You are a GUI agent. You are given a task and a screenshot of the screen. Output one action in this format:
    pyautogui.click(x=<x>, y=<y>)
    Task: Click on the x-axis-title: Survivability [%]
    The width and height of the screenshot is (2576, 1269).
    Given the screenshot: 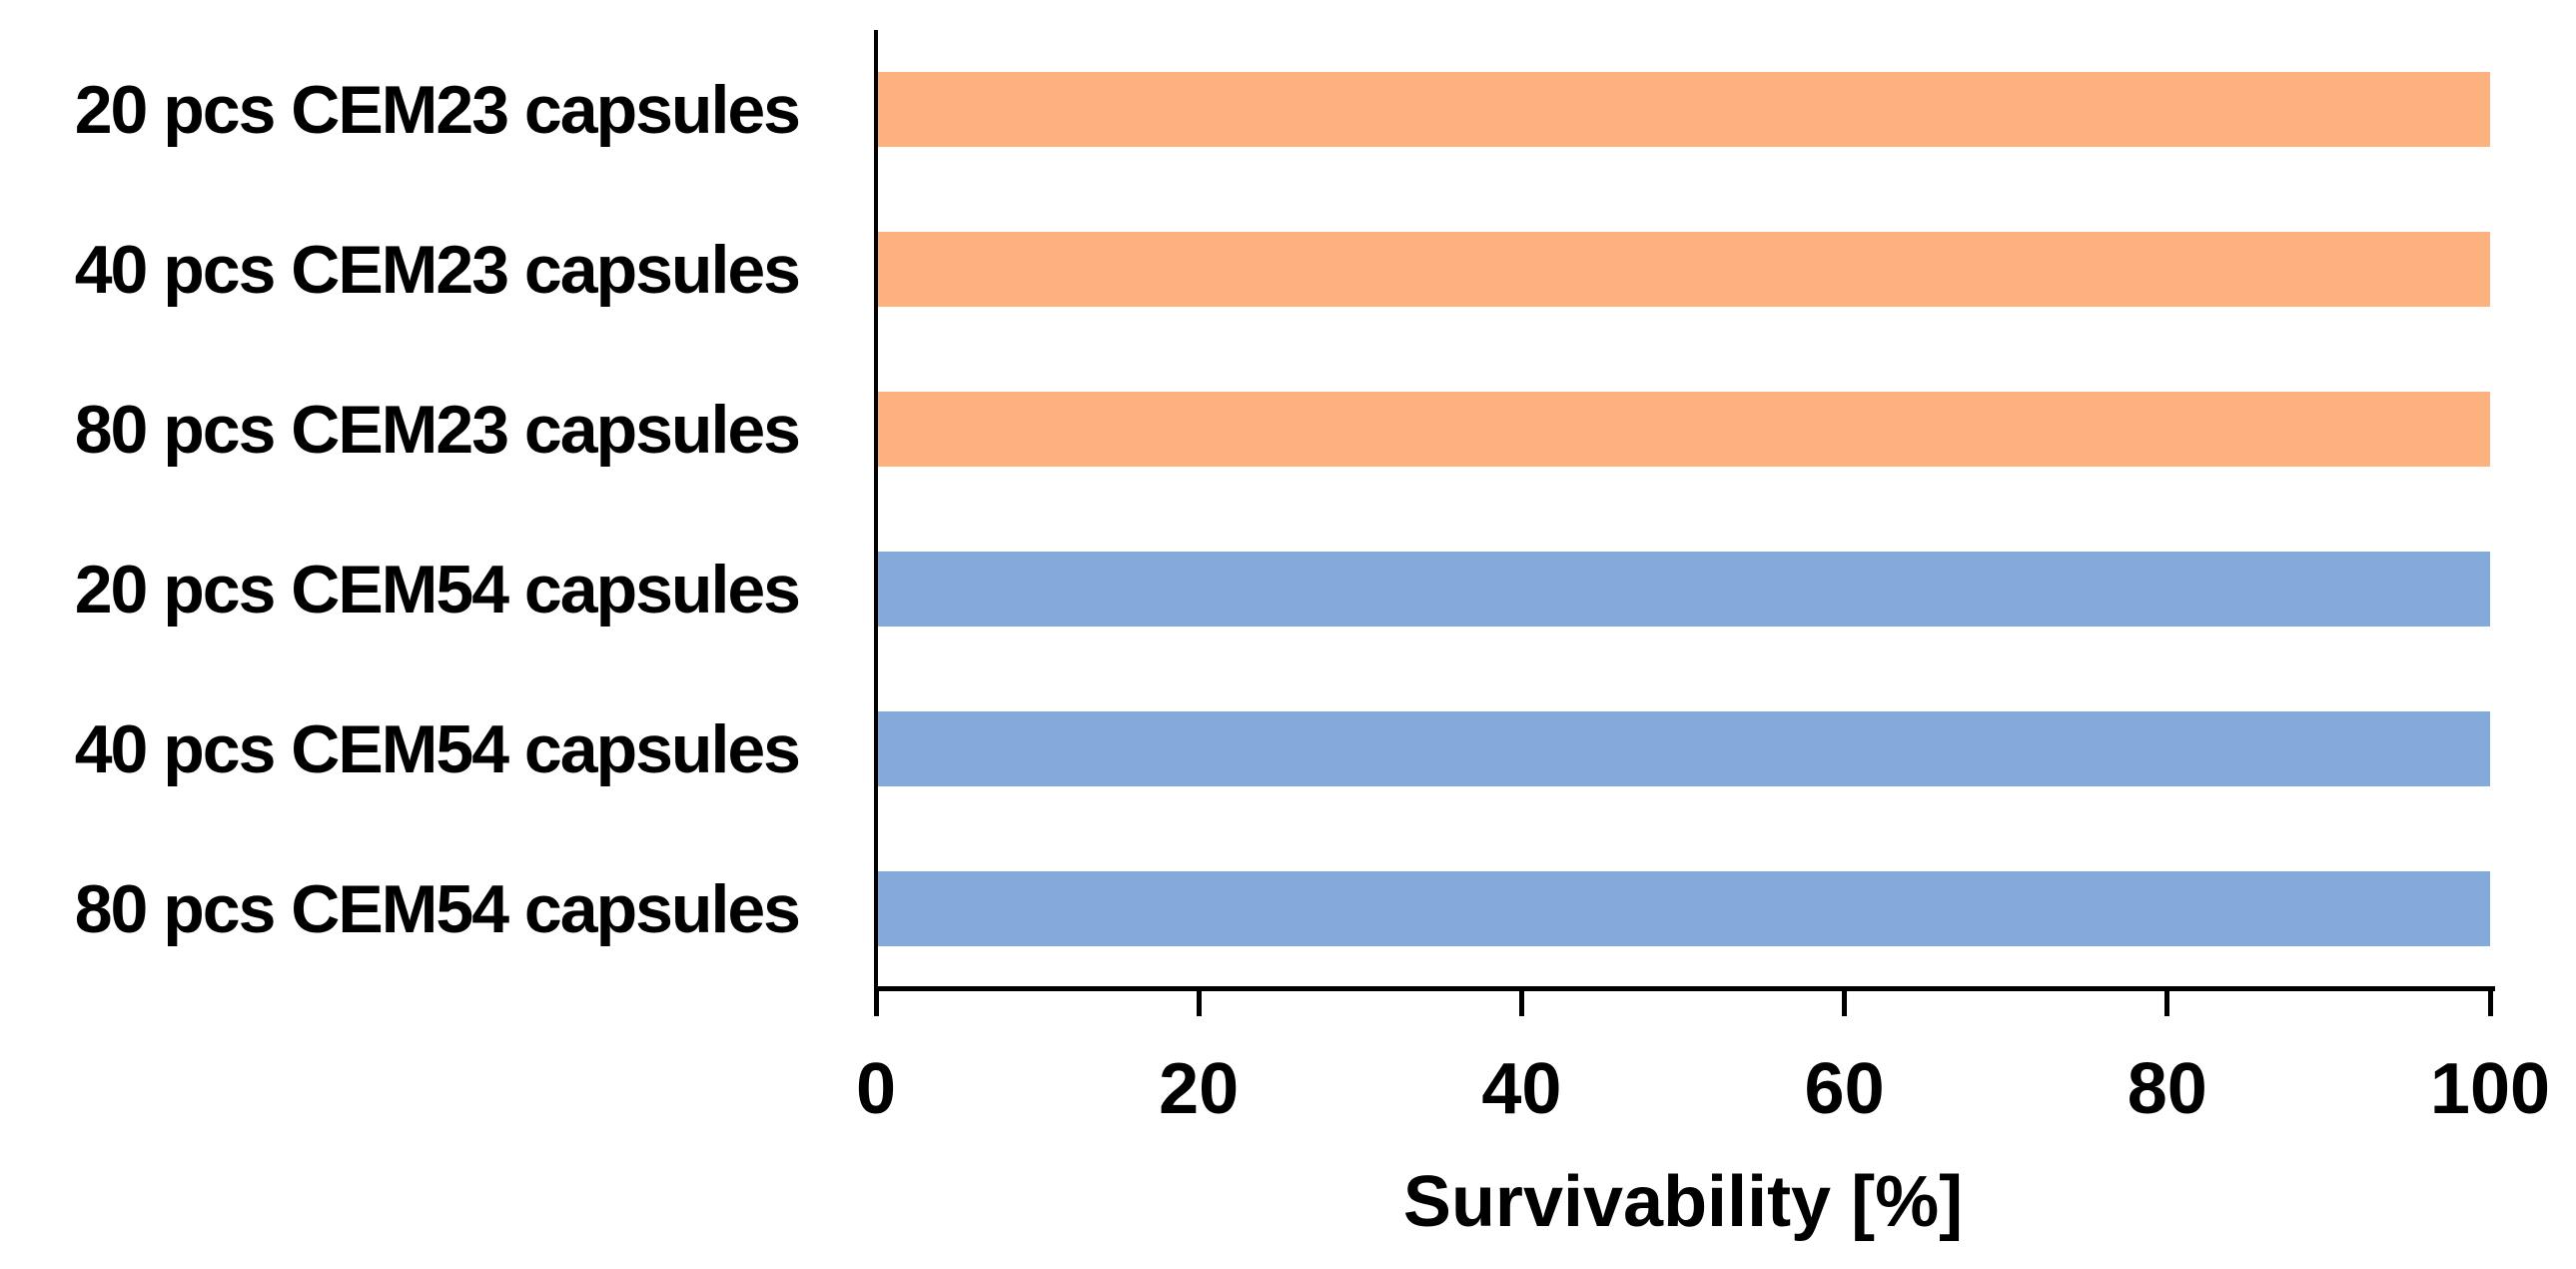 What is the action you would take?
    pyautogui.click(x=1683, y=1202)
    